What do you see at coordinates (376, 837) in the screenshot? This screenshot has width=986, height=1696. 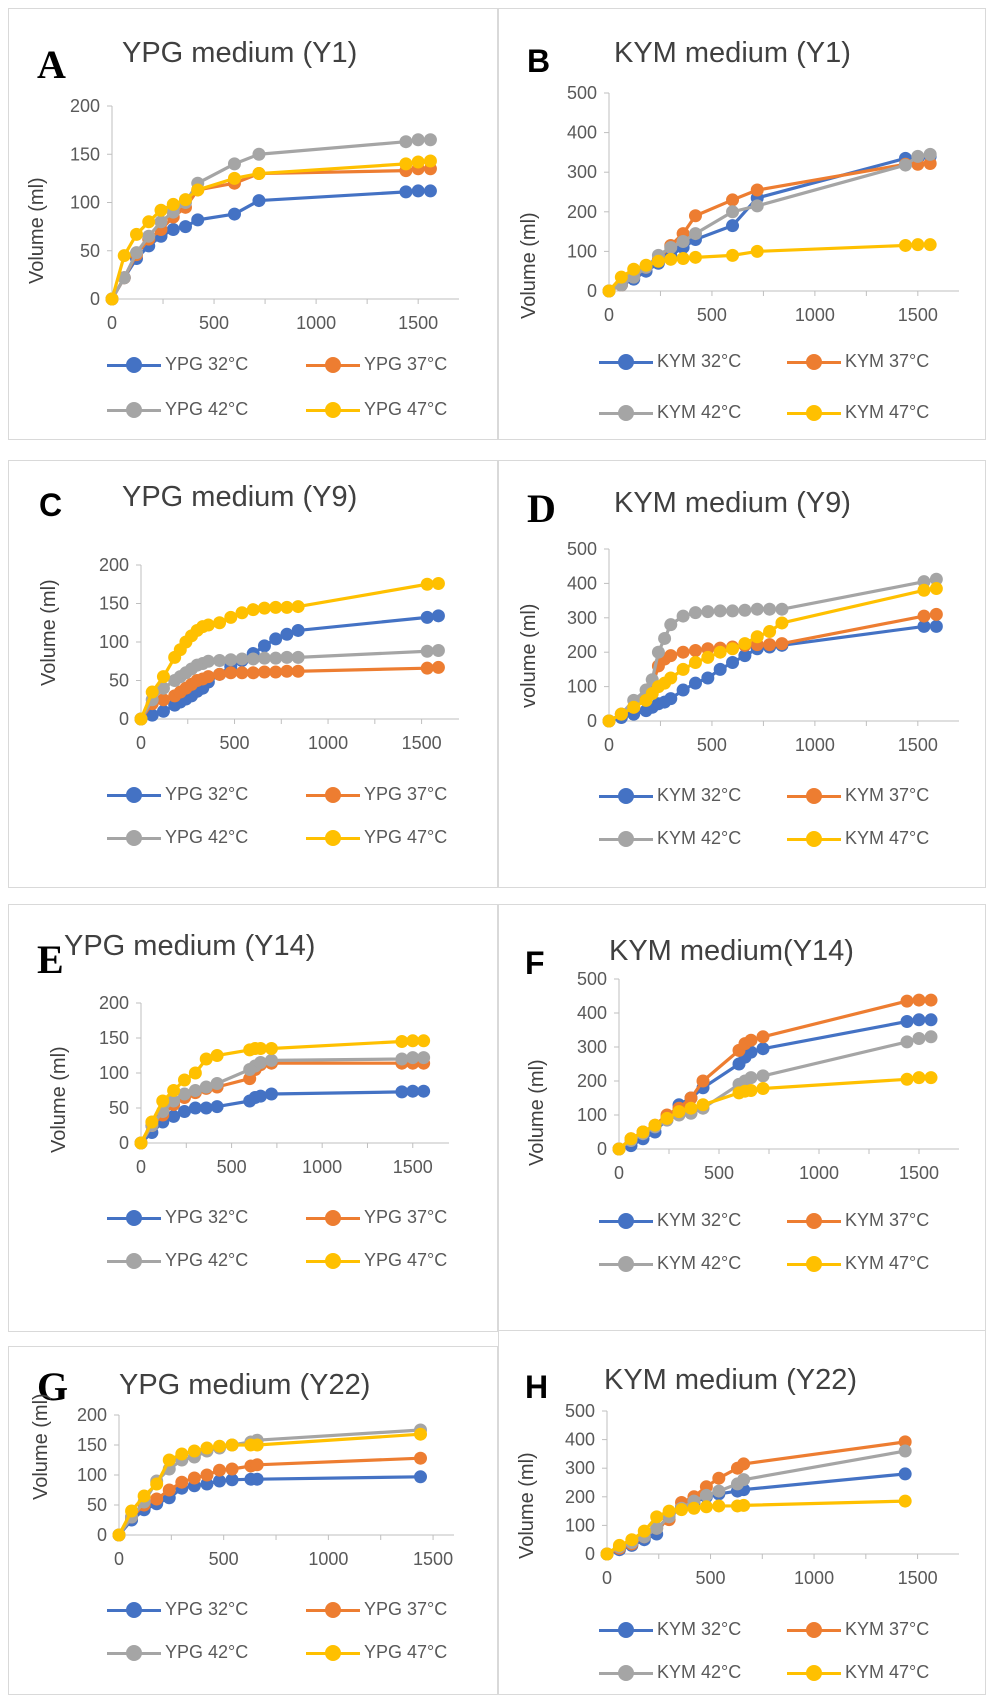 I see `legend-item: YPG 47°C` at bounding box center [376, 837].